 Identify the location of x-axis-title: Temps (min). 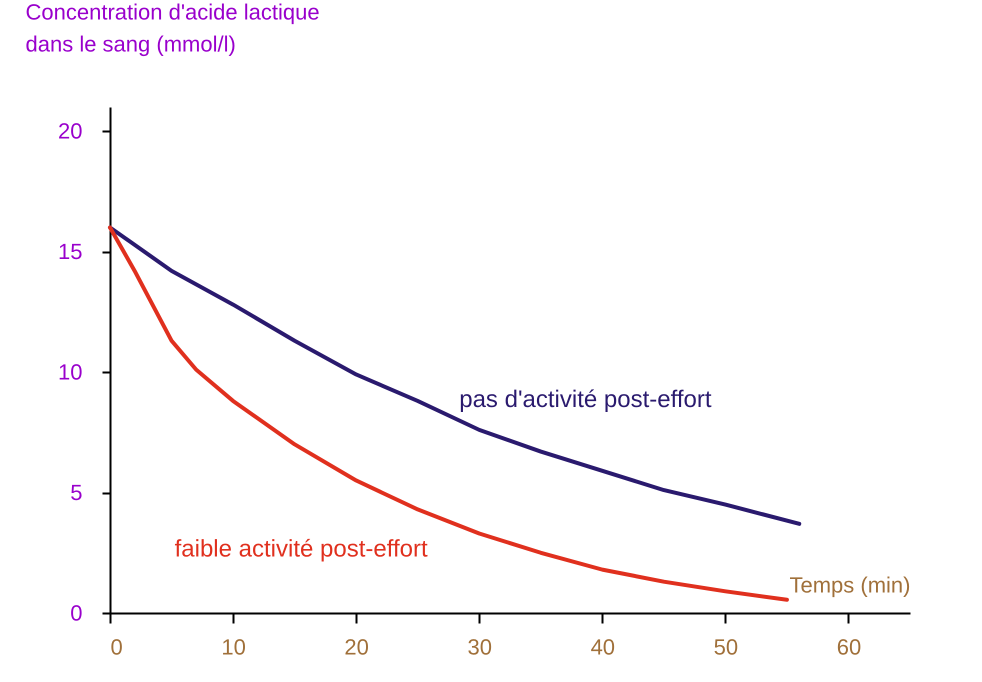
(849, 585).